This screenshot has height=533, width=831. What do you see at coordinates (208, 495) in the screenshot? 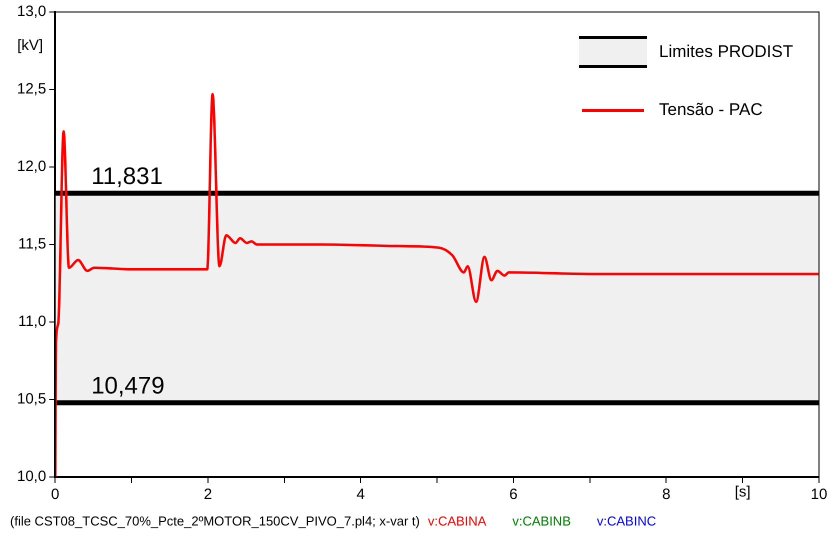
I see `x-tick-label: 2` at bounding box center [208, 495].